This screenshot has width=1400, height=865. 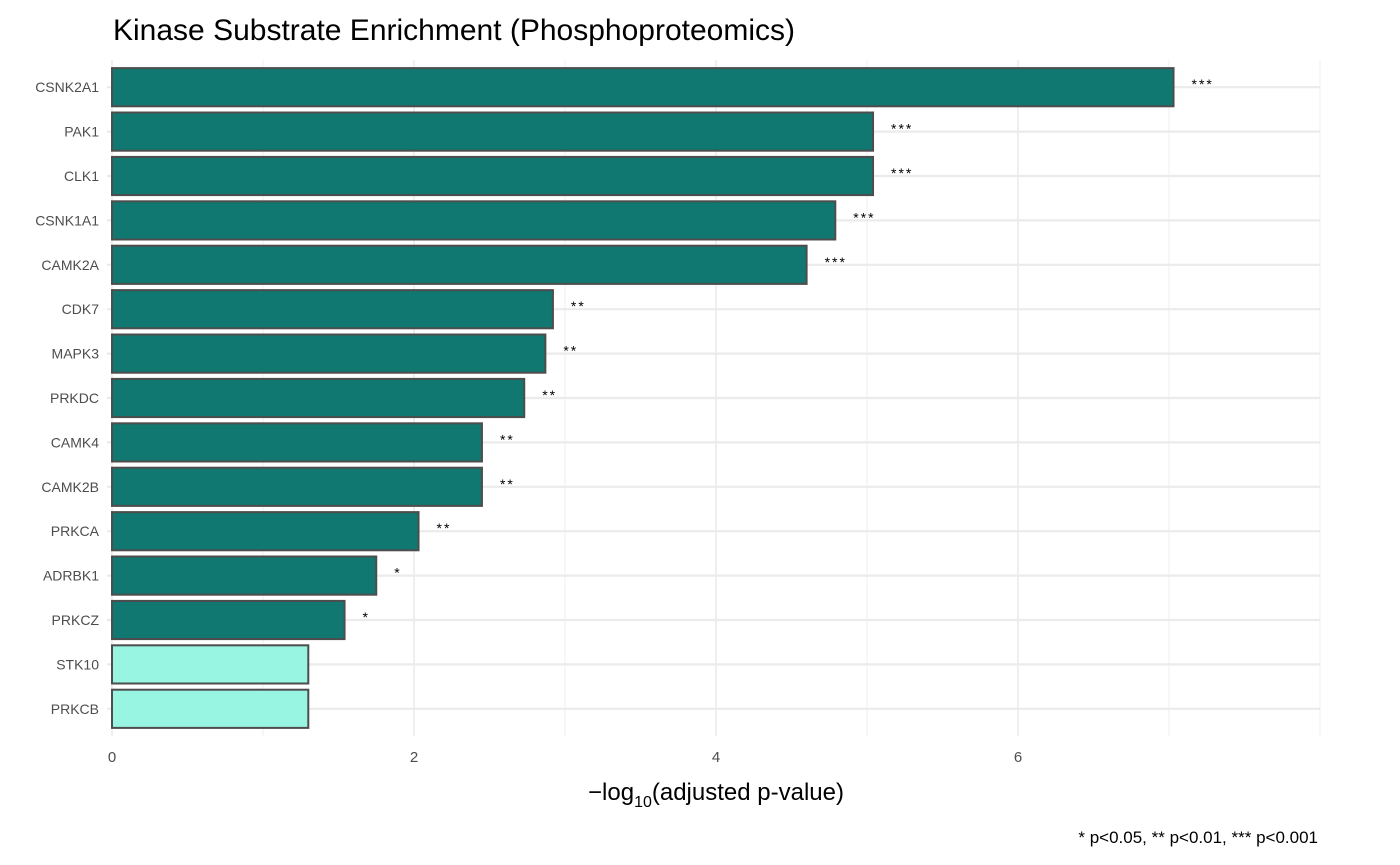 What do you see at coordinates (75, 531) in the screenshot?
I see `y-tick-label: PRKCA` at bounding box center [75, 531].